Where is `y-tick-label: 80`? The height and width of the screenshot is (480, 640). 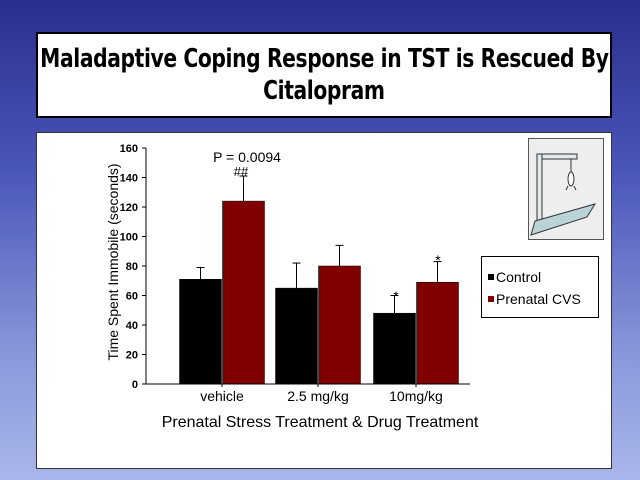
y-tick-label: 80 is located at coordinates (132, 267).